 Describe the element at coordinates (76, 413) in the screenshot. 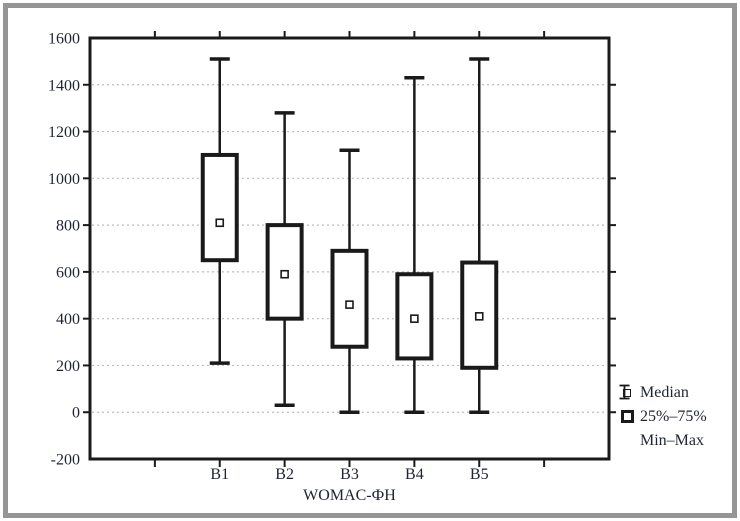

I see `y-tick-label: 0` at that location.